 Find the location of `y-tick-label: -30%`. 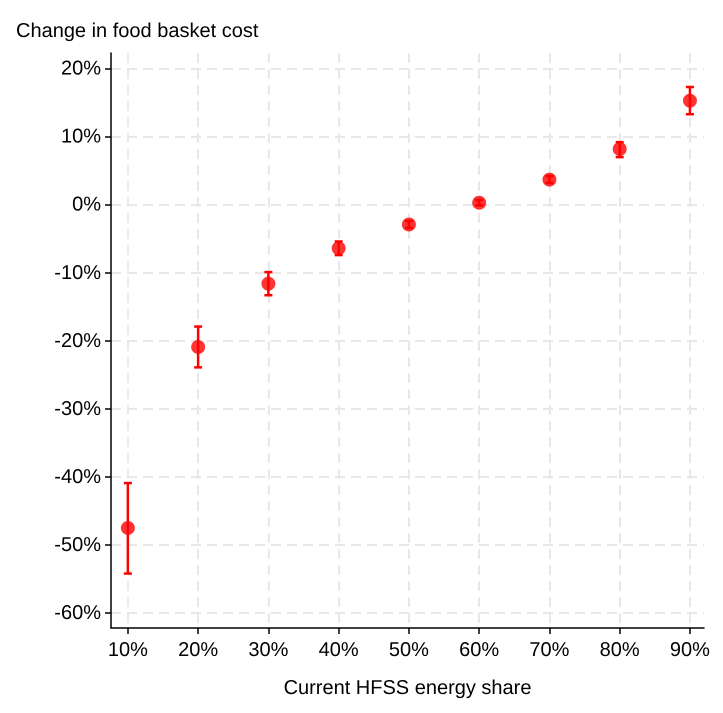

y-tick-label: -30% is located at coordinates (78, 409).